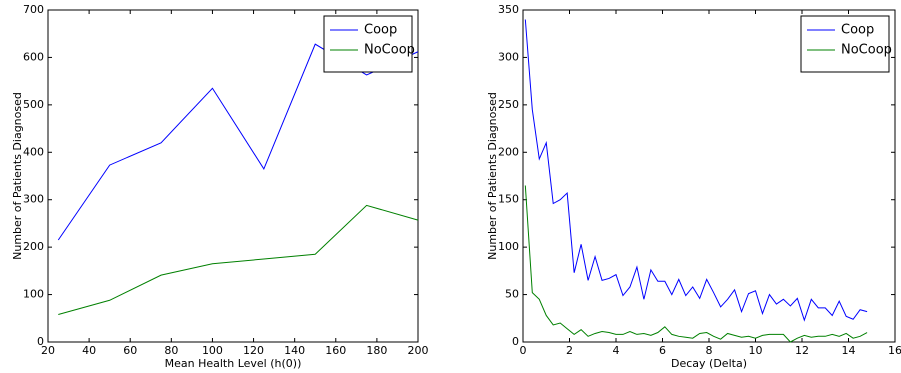 Image resolution: width=901 pixels, height=373 pixels. What do you see at coordinates (709, 350) in the screenshot?
I see `x-tick-label: 8` at bounding box center [709, 350].